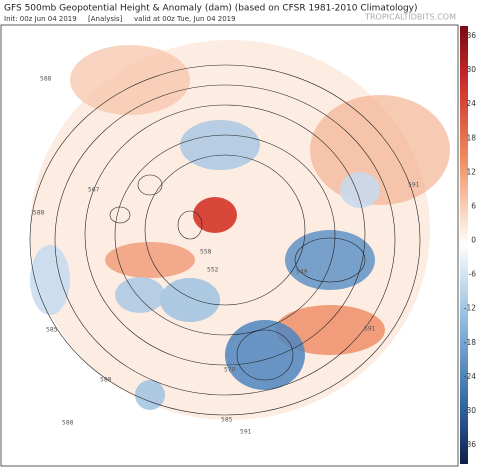  What do you see at coordinates (206, 252) in the screenshot?
I see `contour-label: 558` at bounding box center [206, 252].